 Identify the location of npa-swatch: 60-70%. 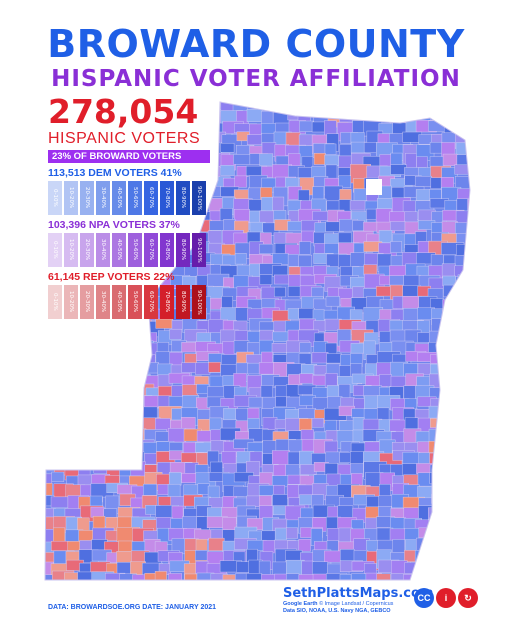
(151, 250).